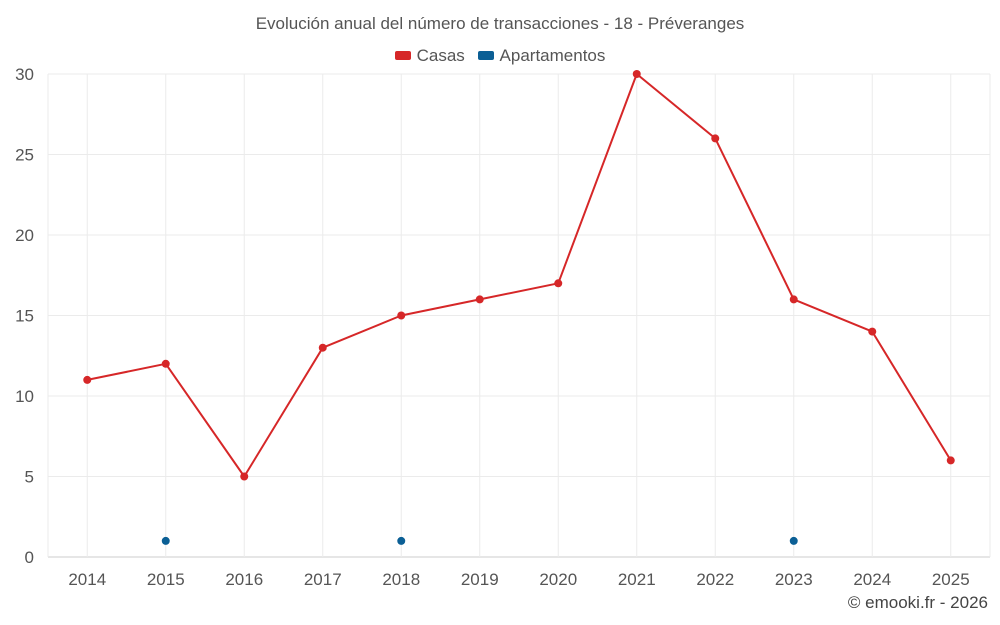 This screenshot has height=625, width=1000. I want to click on y-tick-label: 0, so click(29, 557).